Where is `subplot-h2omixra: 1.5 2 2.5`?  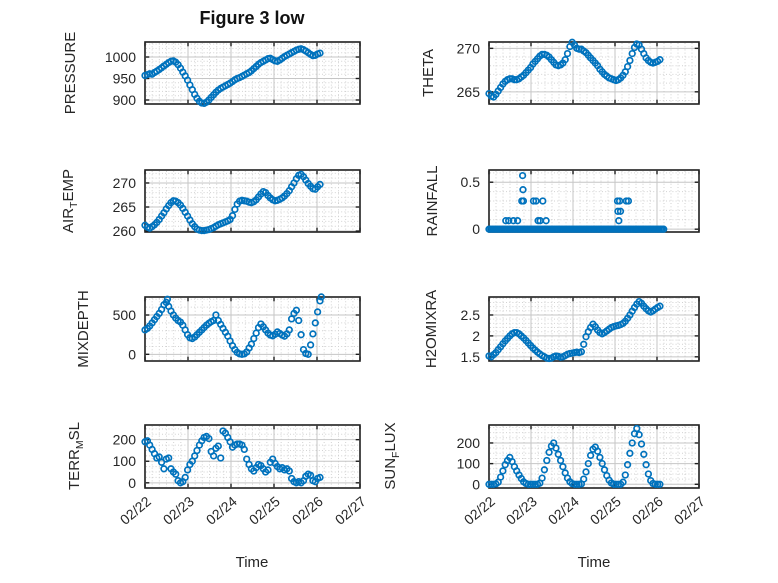 subplot-h2omixra: 1.5 2 2.5 is located at coordinates (580, 330).